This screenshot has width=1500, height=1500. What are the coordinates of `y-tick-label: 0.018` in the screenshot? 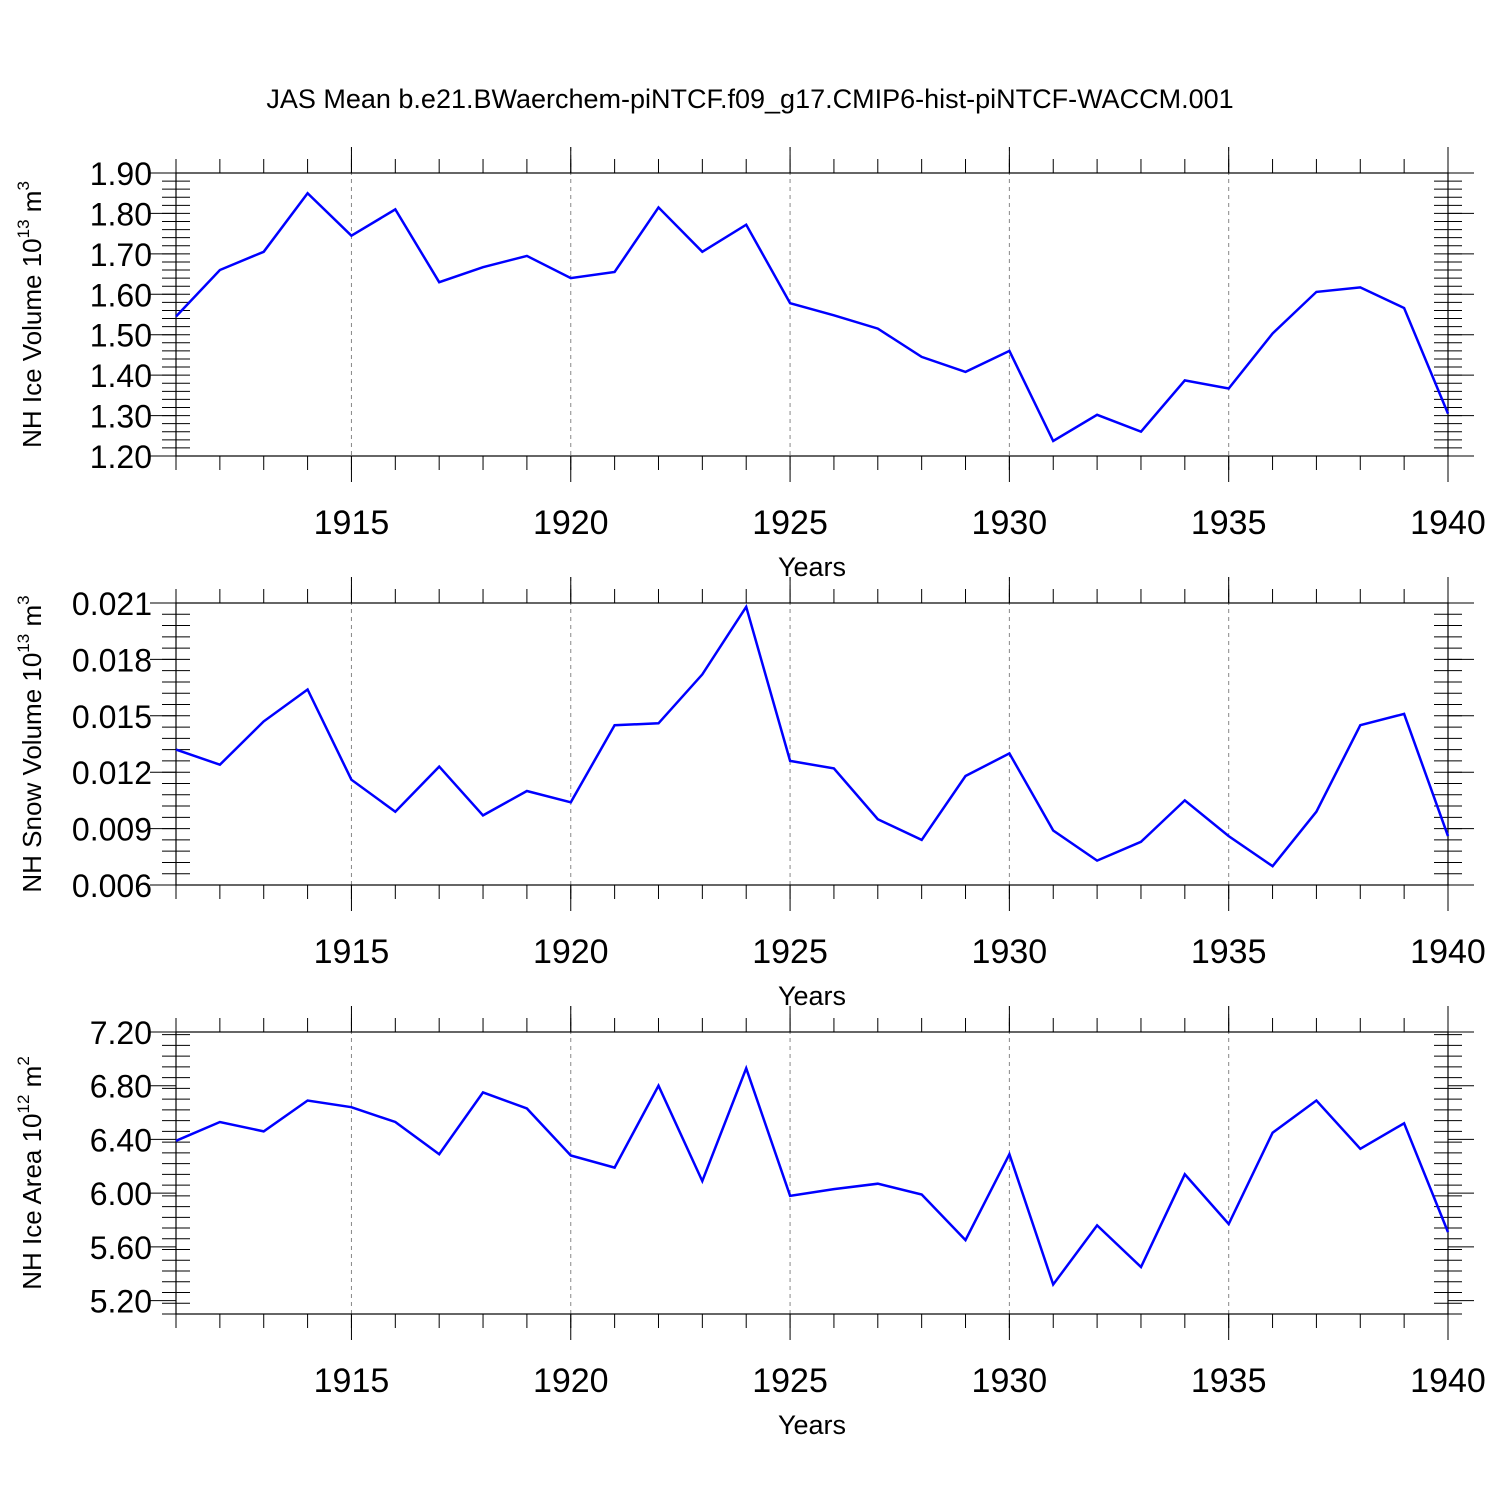 It's located at (112, 660).